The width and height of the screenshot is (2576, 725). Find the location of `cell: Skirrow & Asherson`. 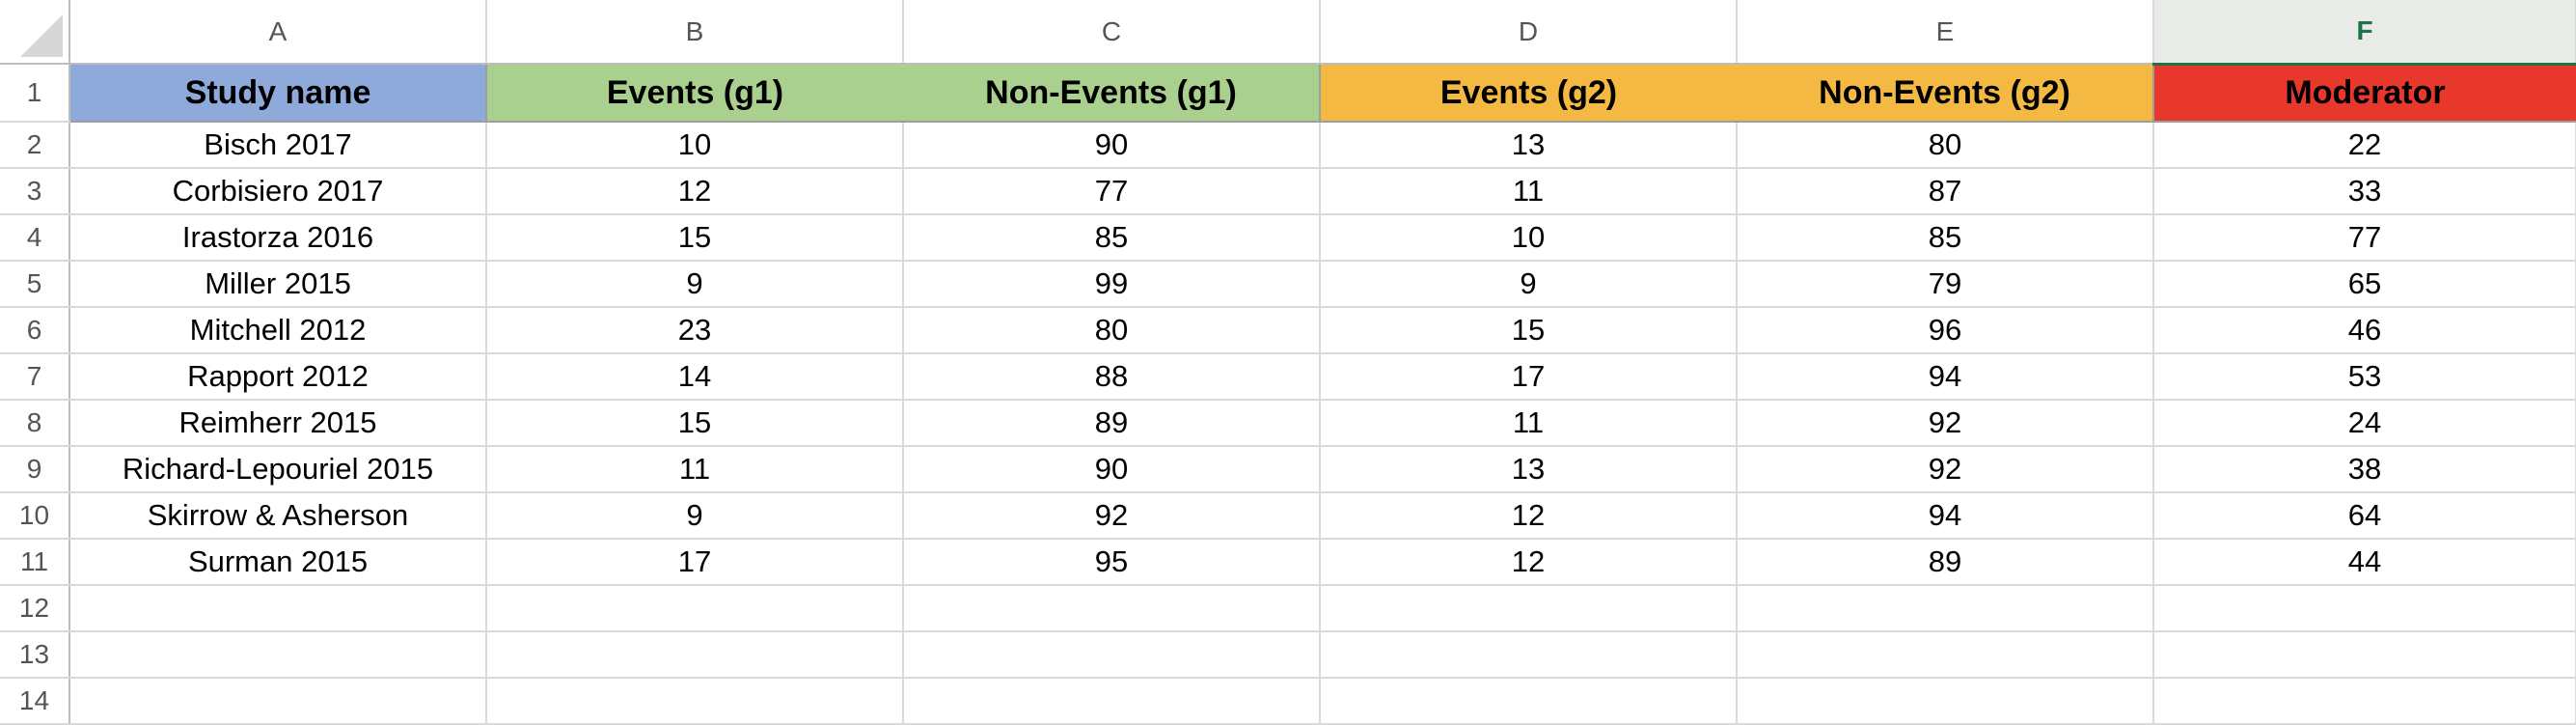

cell: Skirrow & Asherson is located at coordinates (278, 516).